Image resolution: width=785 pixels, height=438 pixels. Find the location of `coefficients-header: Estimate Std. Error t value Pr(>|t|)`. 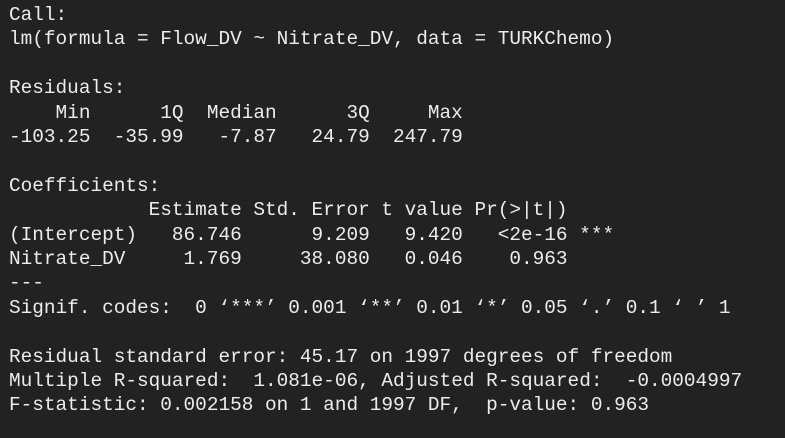

coefficients-header: Estimate Std. Error t value Pr(>|t|) is located at coordinates (288, 210).